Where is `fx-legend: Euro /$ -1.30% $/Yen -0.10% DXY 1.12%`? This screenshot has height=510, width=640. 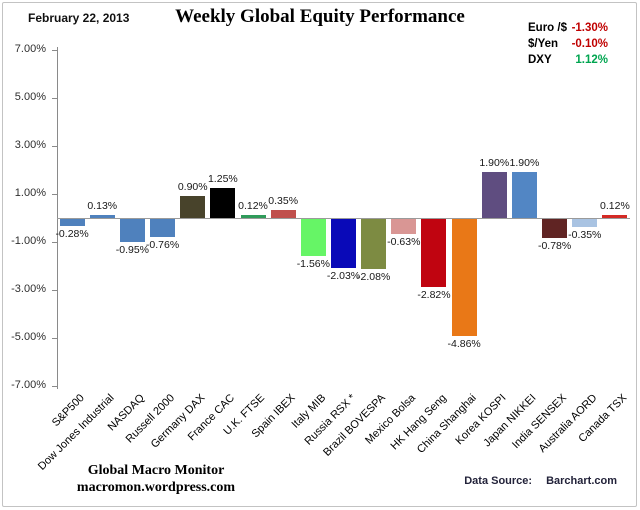
fx-legend: Euro /$ -1.30% $/Yen -0.10% DXY 1.12% is located at coordinates (568, 44).